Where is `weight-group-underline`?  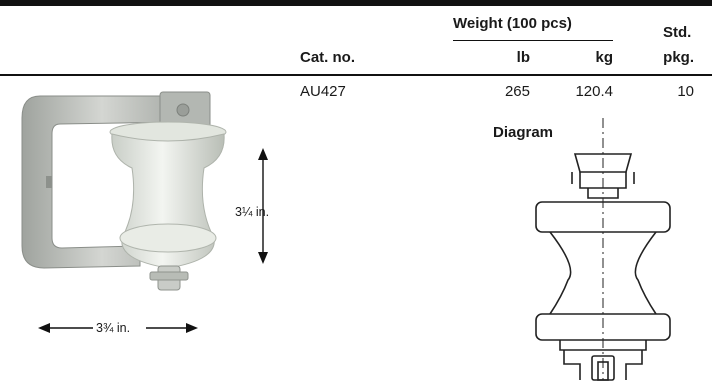
weight-group-underline is located at coordinates (533, 40).